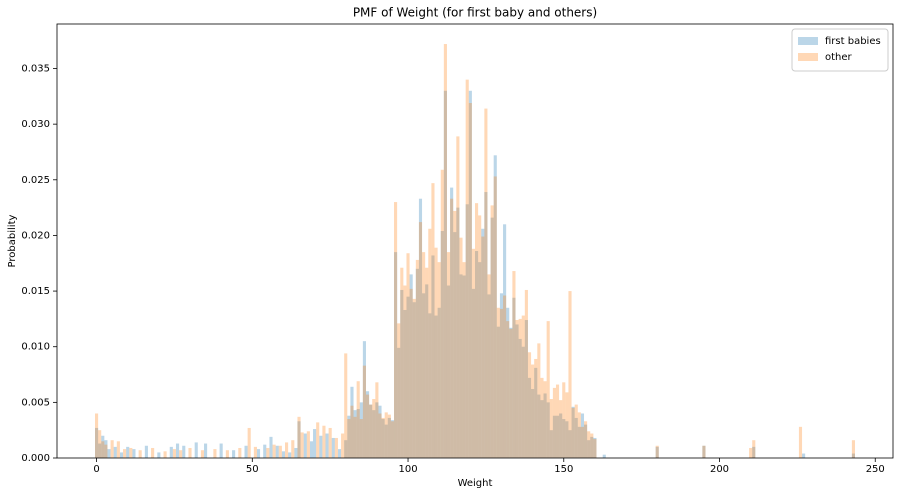 The width and height of the screenshot is (904, 496). What do you see at coordinates (35, 291) in the screenshot?
I see `y-tick-label: 0.015` at bounding box center [35, 291].